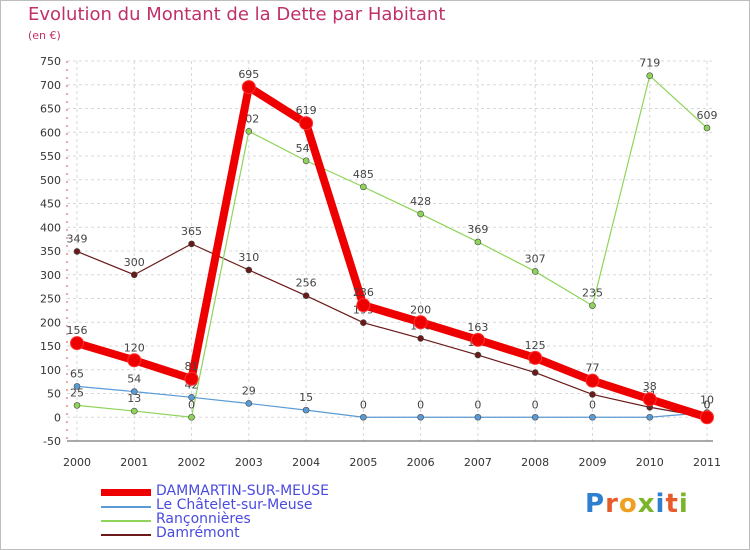 This screenshot has width=750, height=550. Describe the element at coordinates (50, 109) in the screenshot. I see `y-tick-label: 650` at that location.